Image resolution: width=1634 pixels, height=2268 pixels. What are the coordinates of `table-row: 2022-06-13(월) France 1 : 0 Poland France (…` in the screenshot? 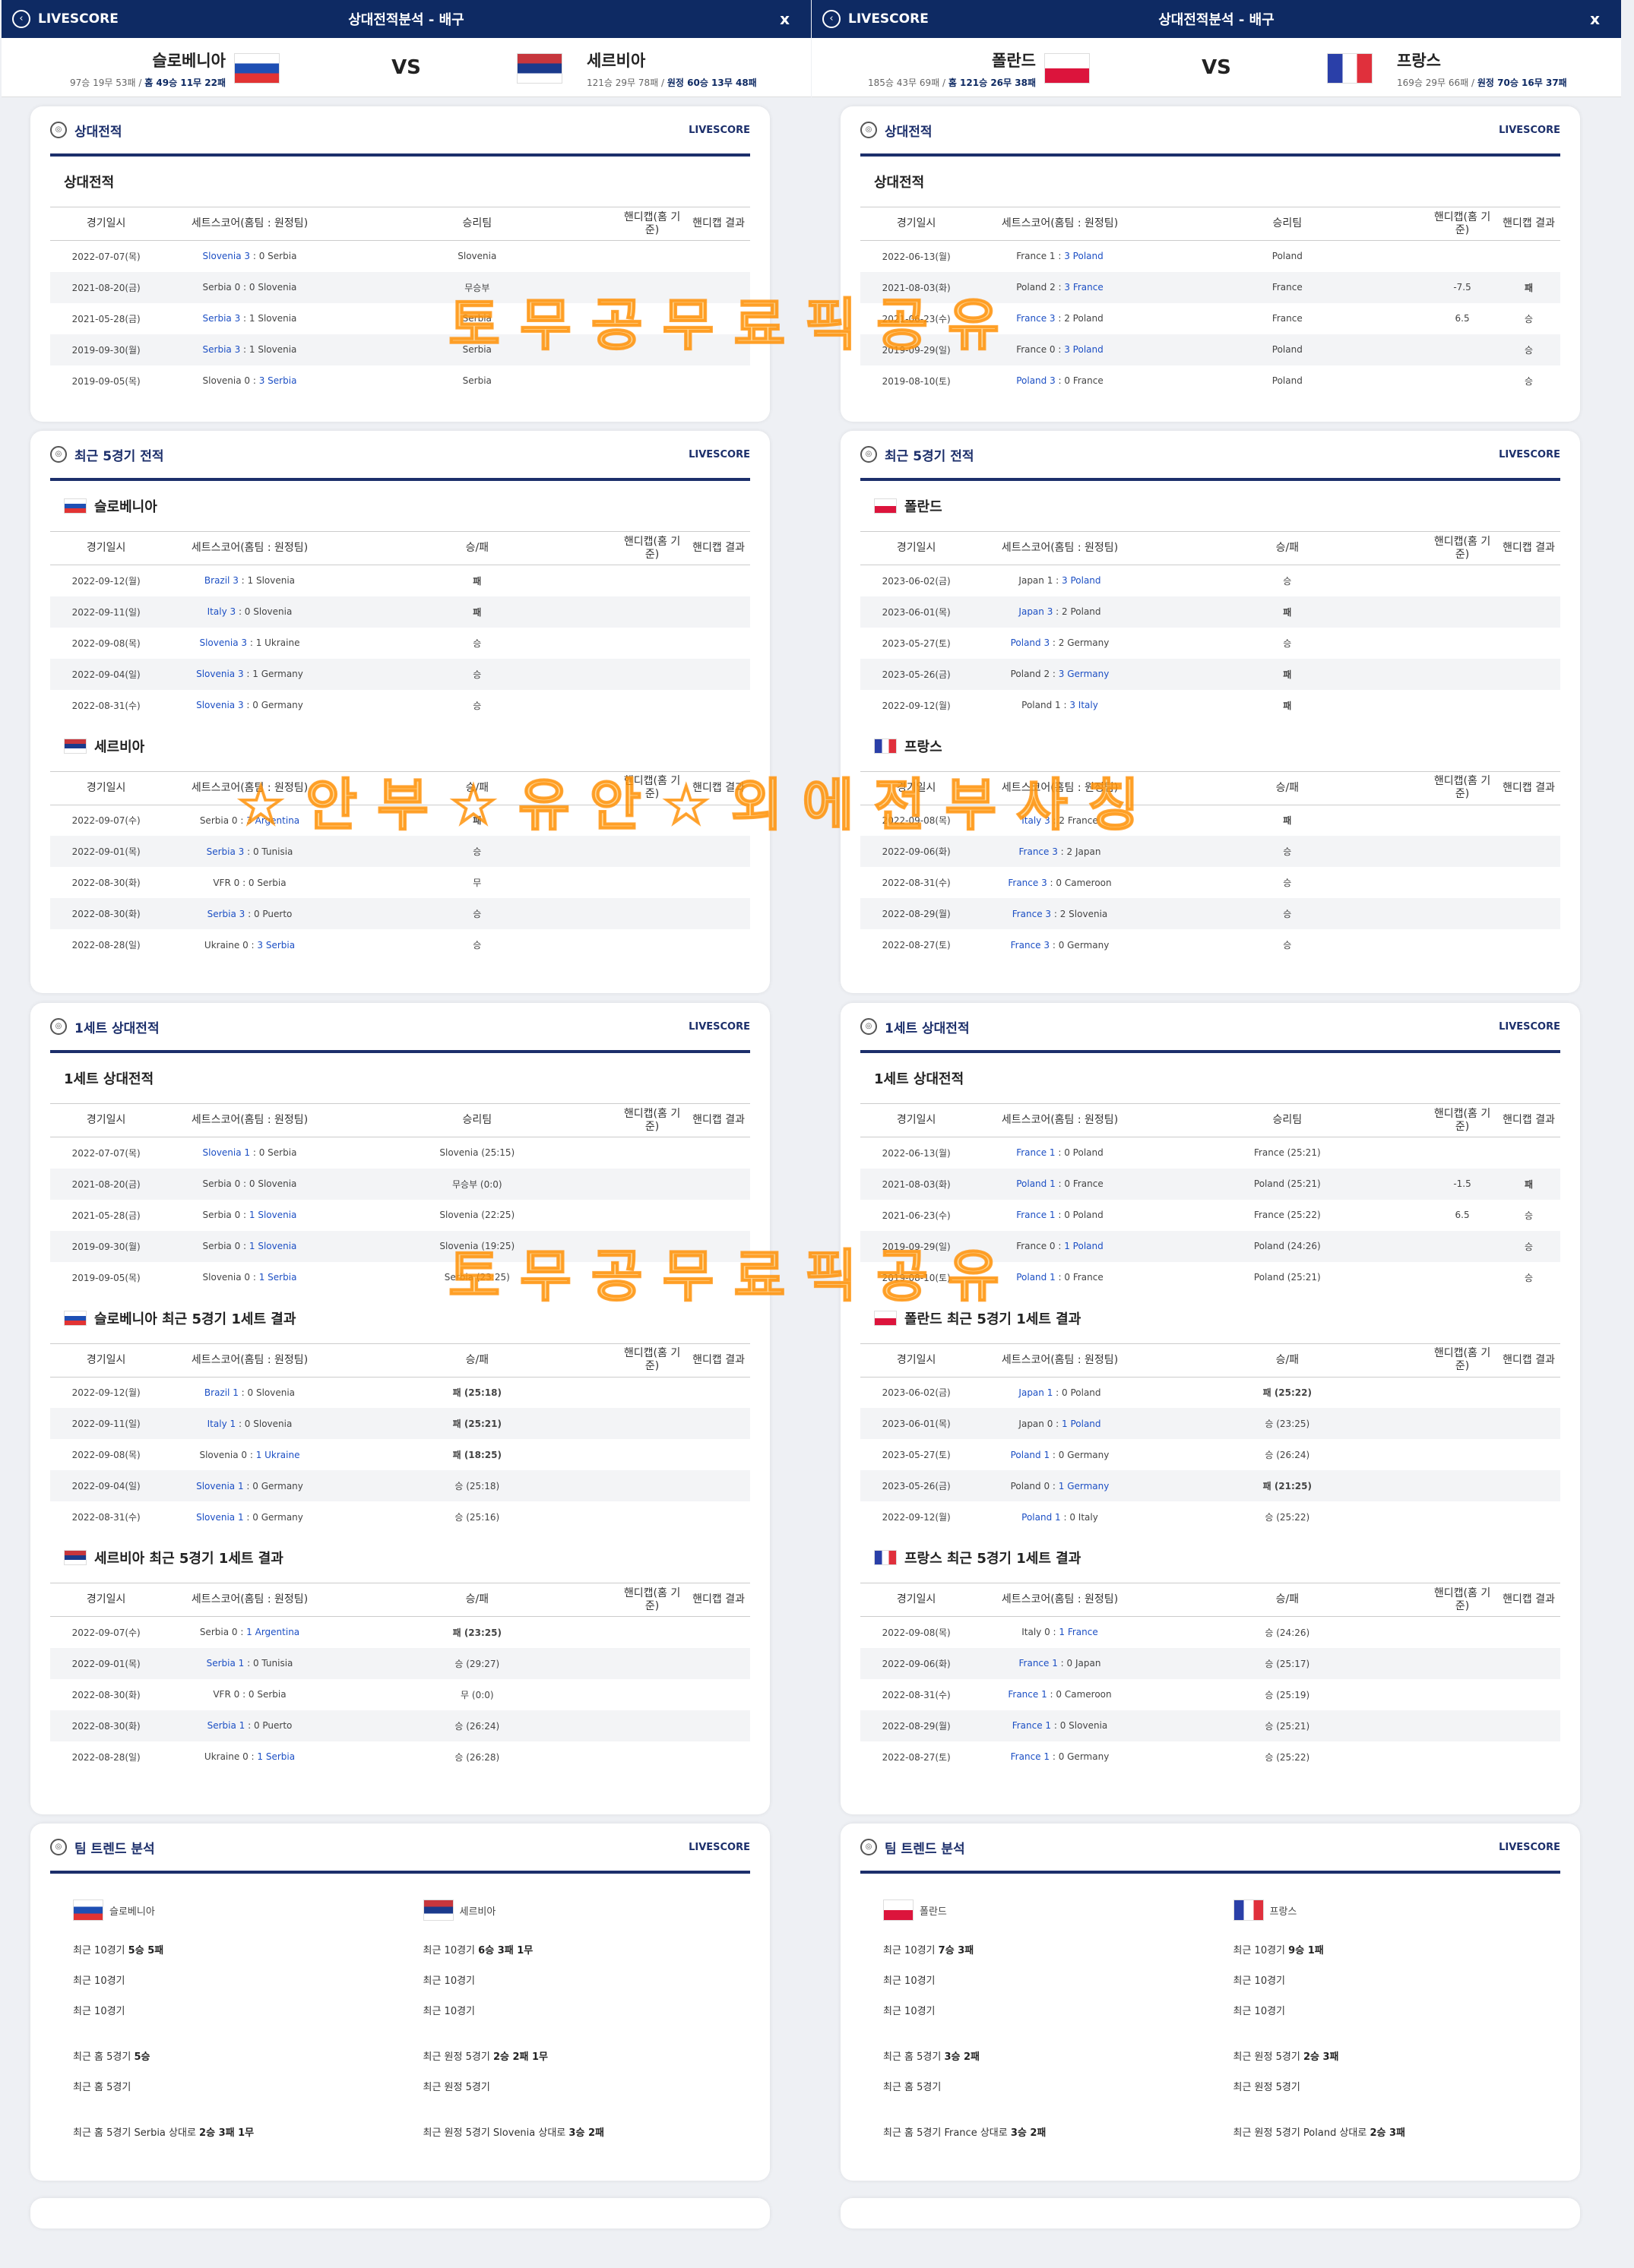 It's located at (1210, 1153).